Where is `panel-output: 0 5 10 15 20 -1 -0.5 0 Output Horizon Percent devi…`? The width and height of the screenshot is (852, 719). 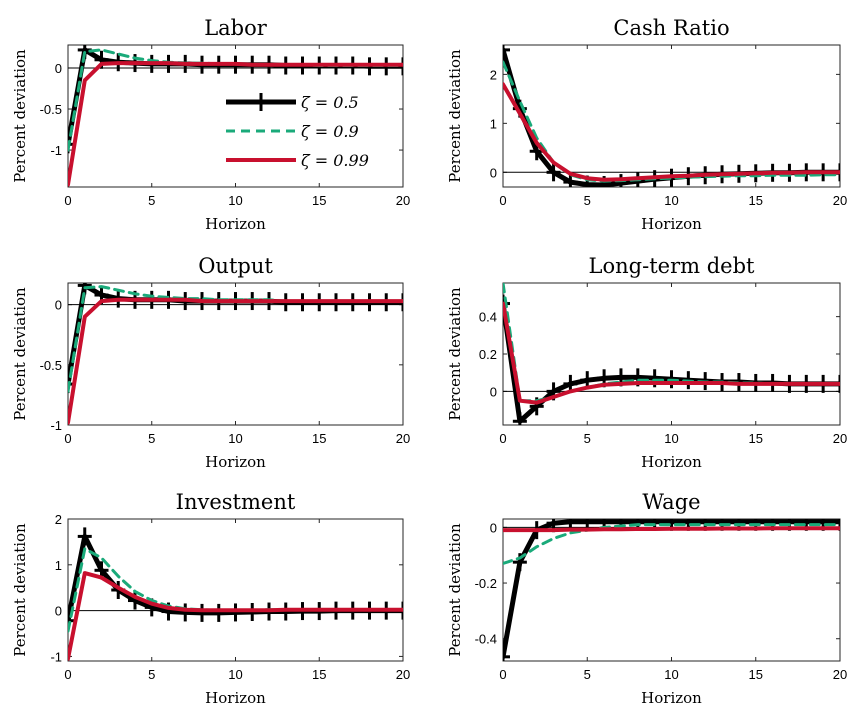
panel-output: 0 5 10 15 20 -1 -0.5 0 Output Horizon Percent devi… is located at coordinates (210, 362).